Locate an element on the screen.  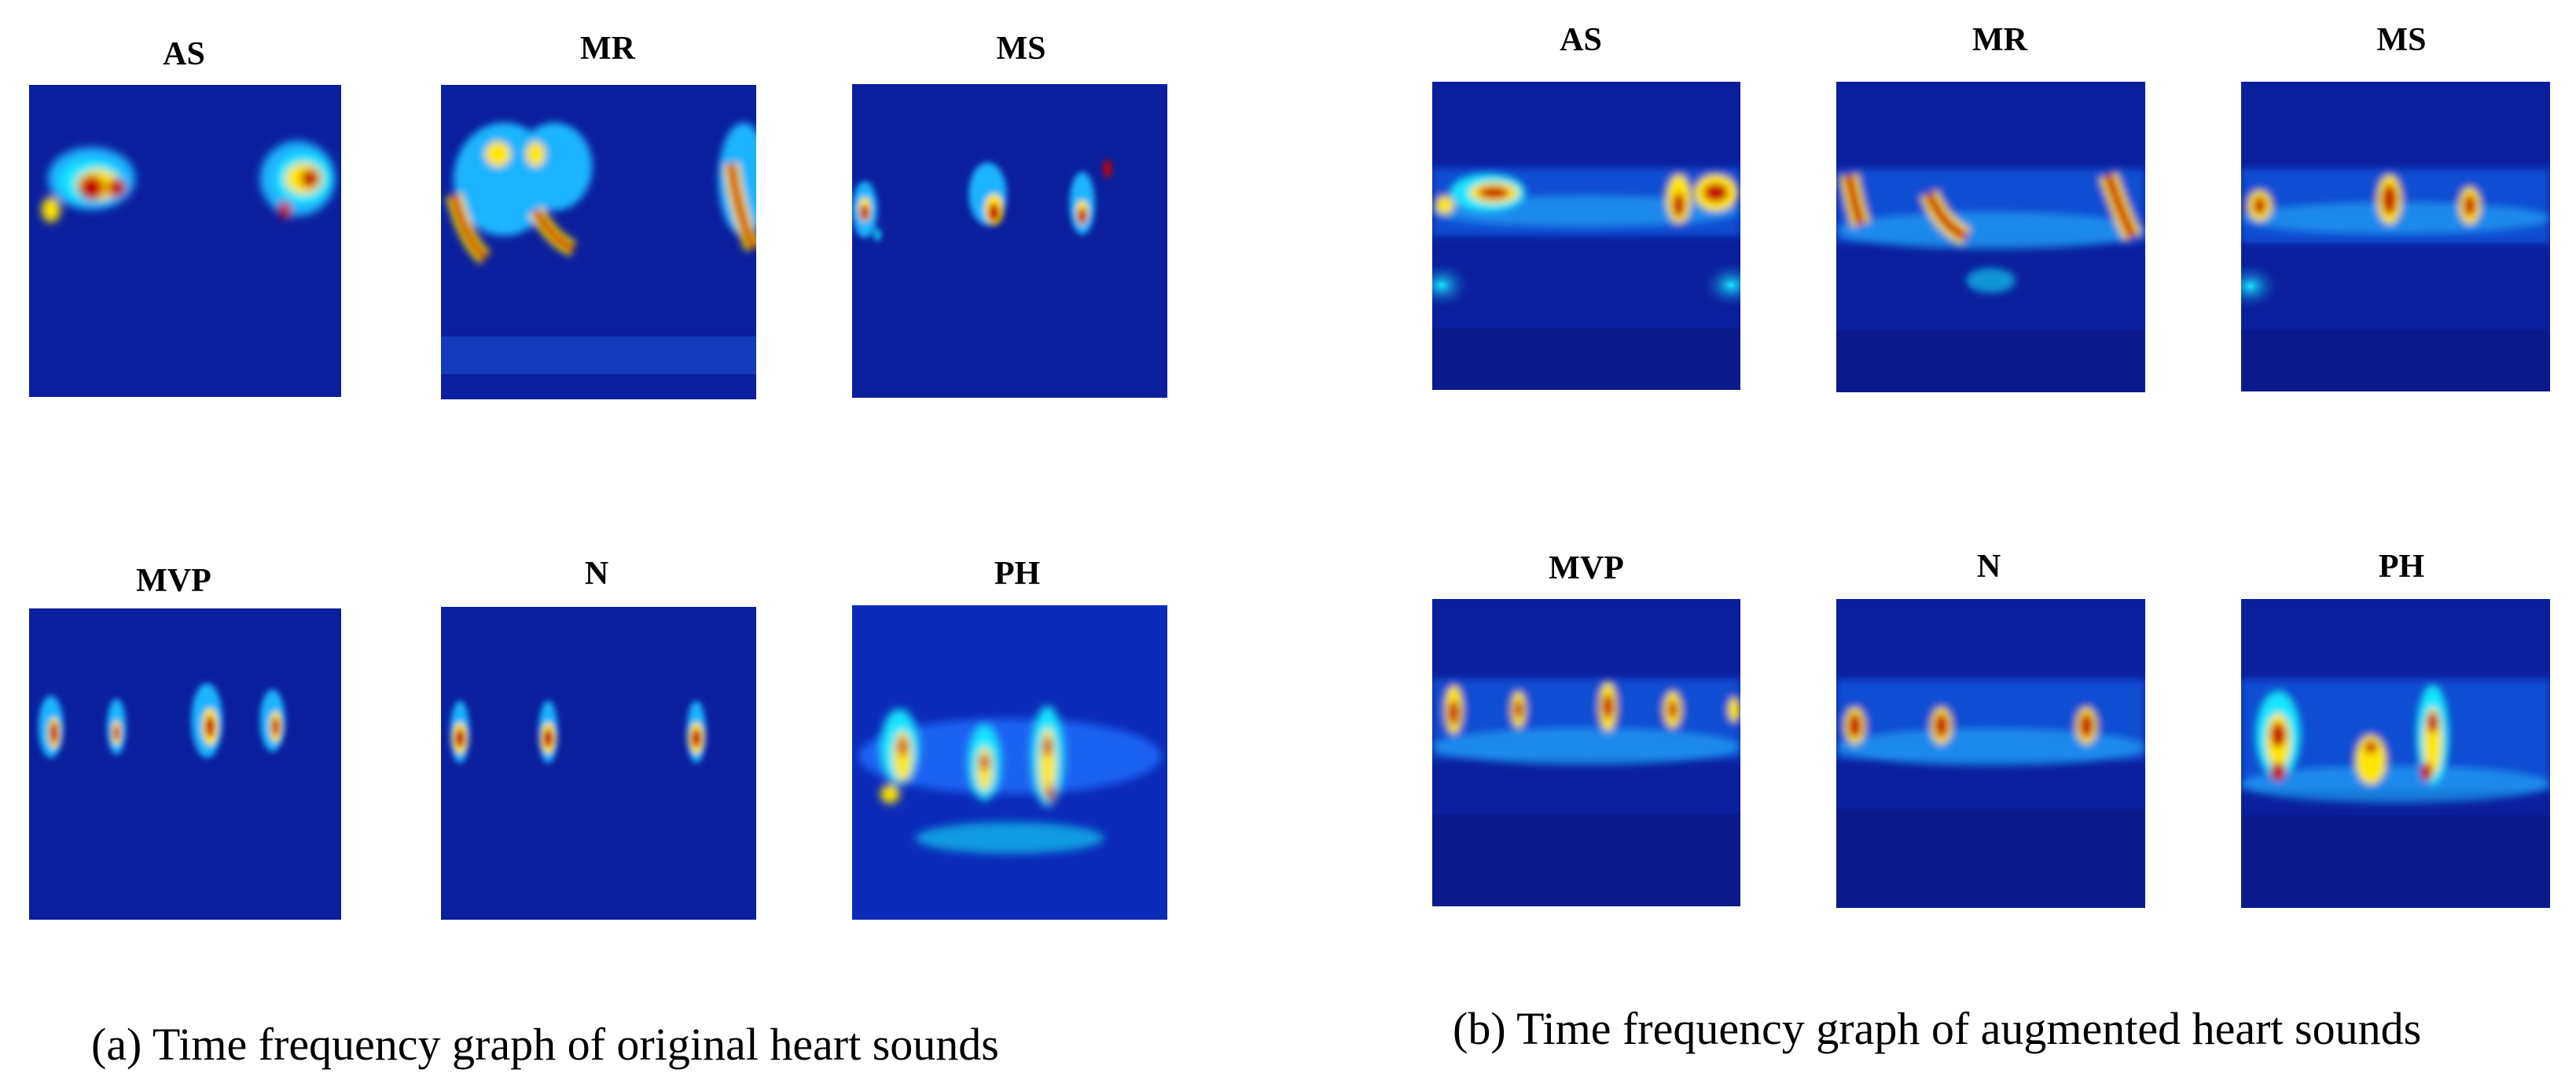
tile-label-mvp-original: MVP is located at coordinates (173, 581).